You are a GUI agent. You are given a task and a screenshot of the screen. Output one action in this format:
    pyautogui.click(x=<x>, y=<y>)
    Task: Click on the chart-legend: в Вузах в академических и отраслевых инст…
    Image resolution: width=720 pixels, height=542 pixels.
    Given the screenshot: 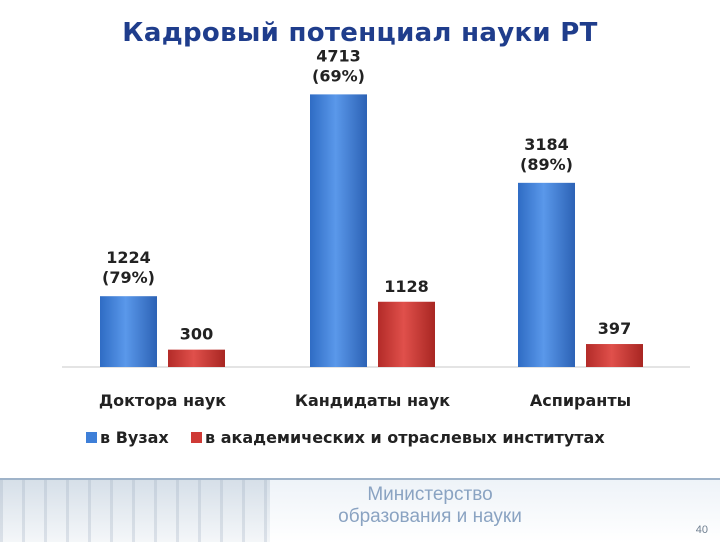 What is the action you would take?
    pyautogui.click(x=345, y=437)
    